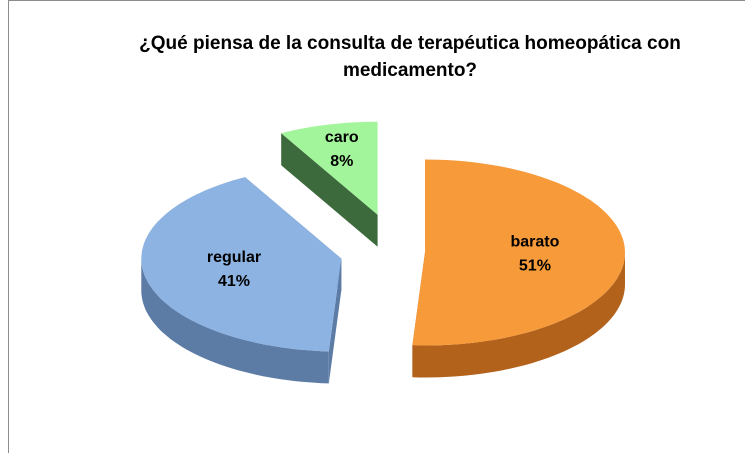 This screenshot has height=453, width=745. I want to click on slice-category-label: caro, so click(342, 137).